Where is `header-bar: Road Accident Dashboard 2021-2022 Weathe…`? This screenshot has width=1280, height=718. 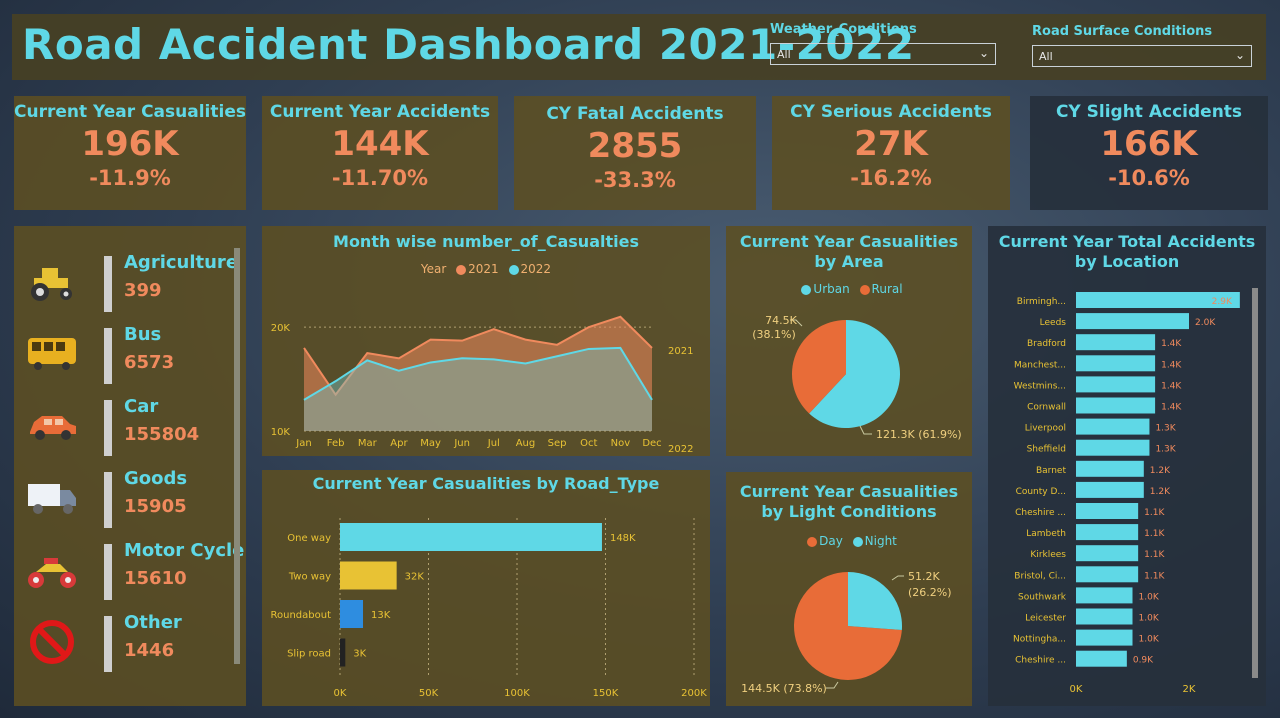 header-bar: Road Accident Dashboard 2021-2022 Weathe… is located at coordinates (639, 47).